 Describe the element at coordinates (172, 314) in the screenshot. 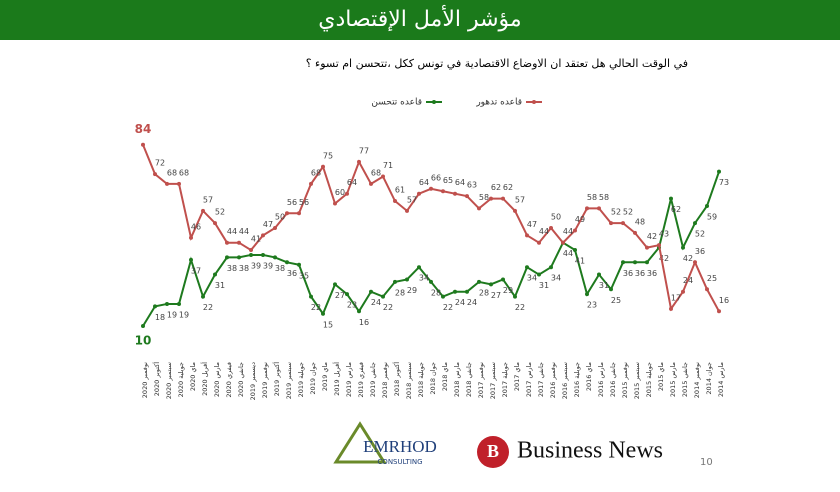

I see `data-label: 19` at that location.